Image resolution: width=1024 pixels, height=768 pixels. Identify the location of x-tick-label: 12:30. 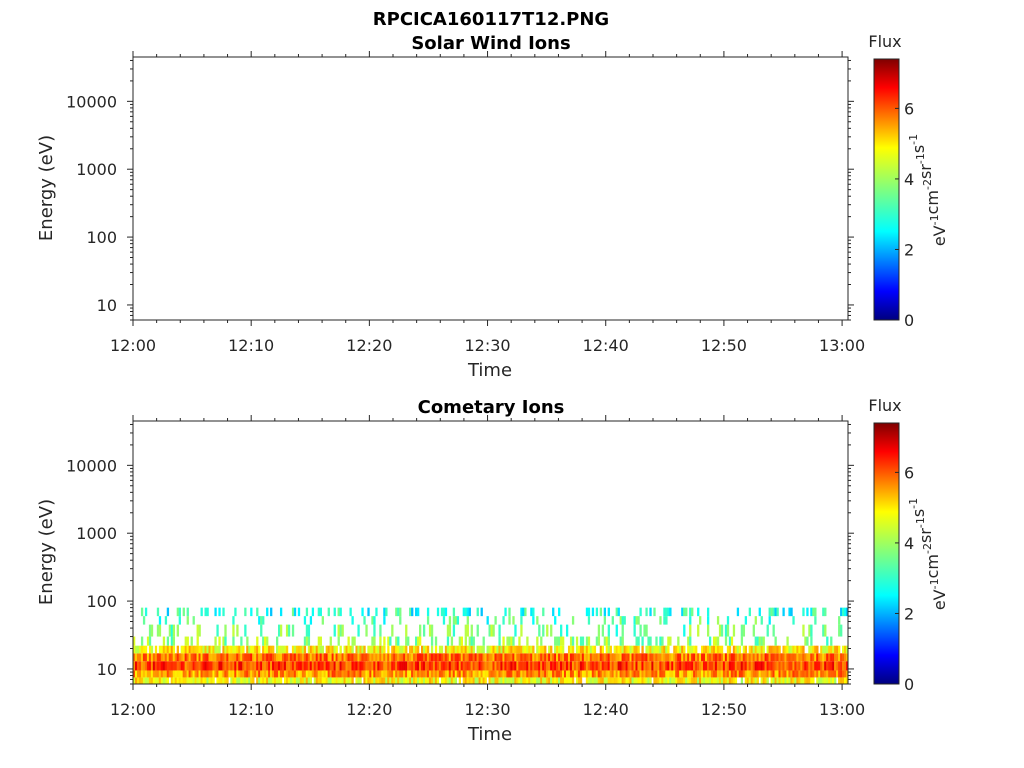
(487, 709).